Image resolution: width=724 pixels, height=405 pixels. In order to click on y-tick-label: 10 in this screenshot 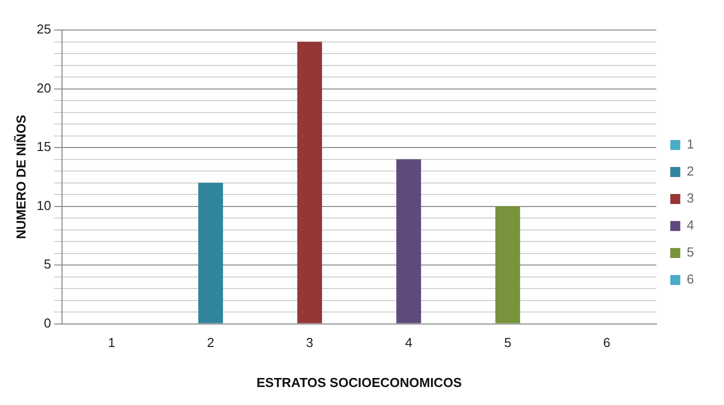, I will do `click(44, 205)`.